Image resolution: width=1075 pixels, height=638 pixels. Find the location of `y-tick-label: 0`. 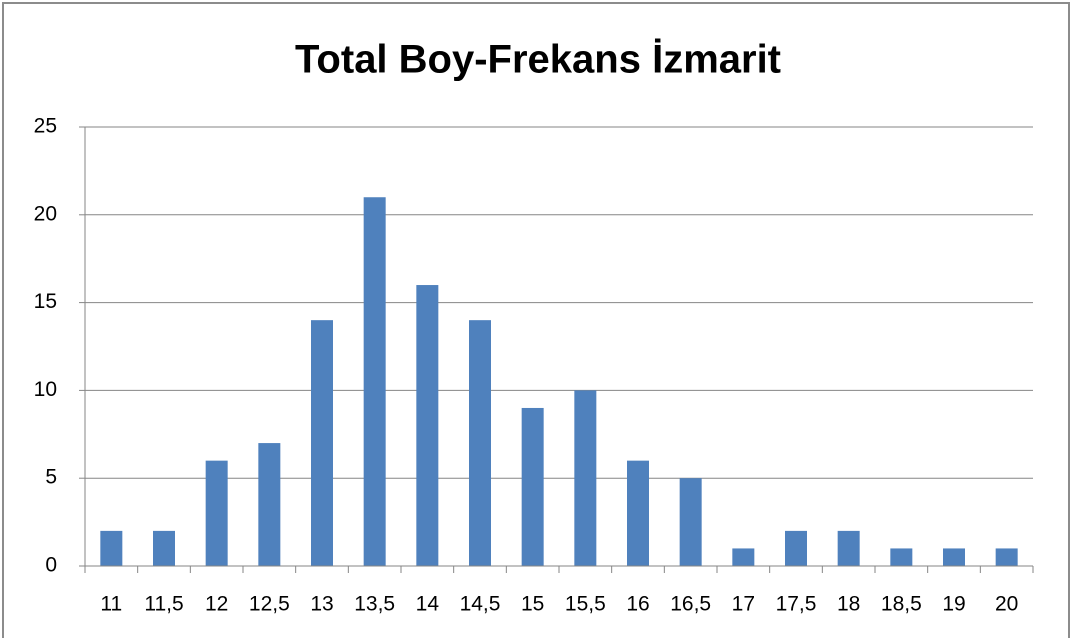

y-tick-label: 0 is located at coordinates (51, 565).